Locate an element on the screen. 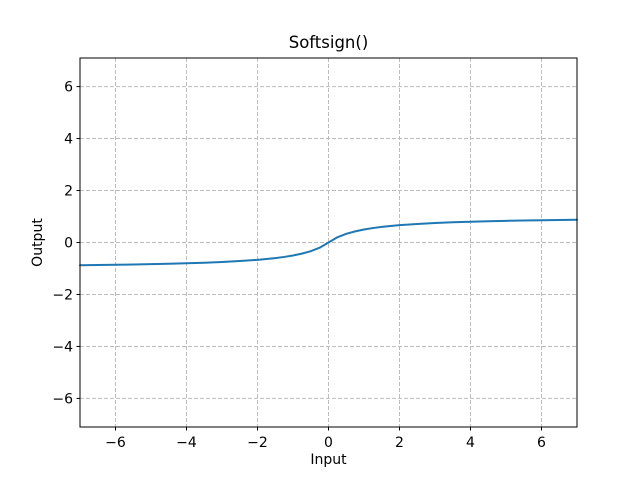 Image resolution: width=640 pixels, height=480 pixels. y-tick-label: −2 is located at coordinates (62, 295).